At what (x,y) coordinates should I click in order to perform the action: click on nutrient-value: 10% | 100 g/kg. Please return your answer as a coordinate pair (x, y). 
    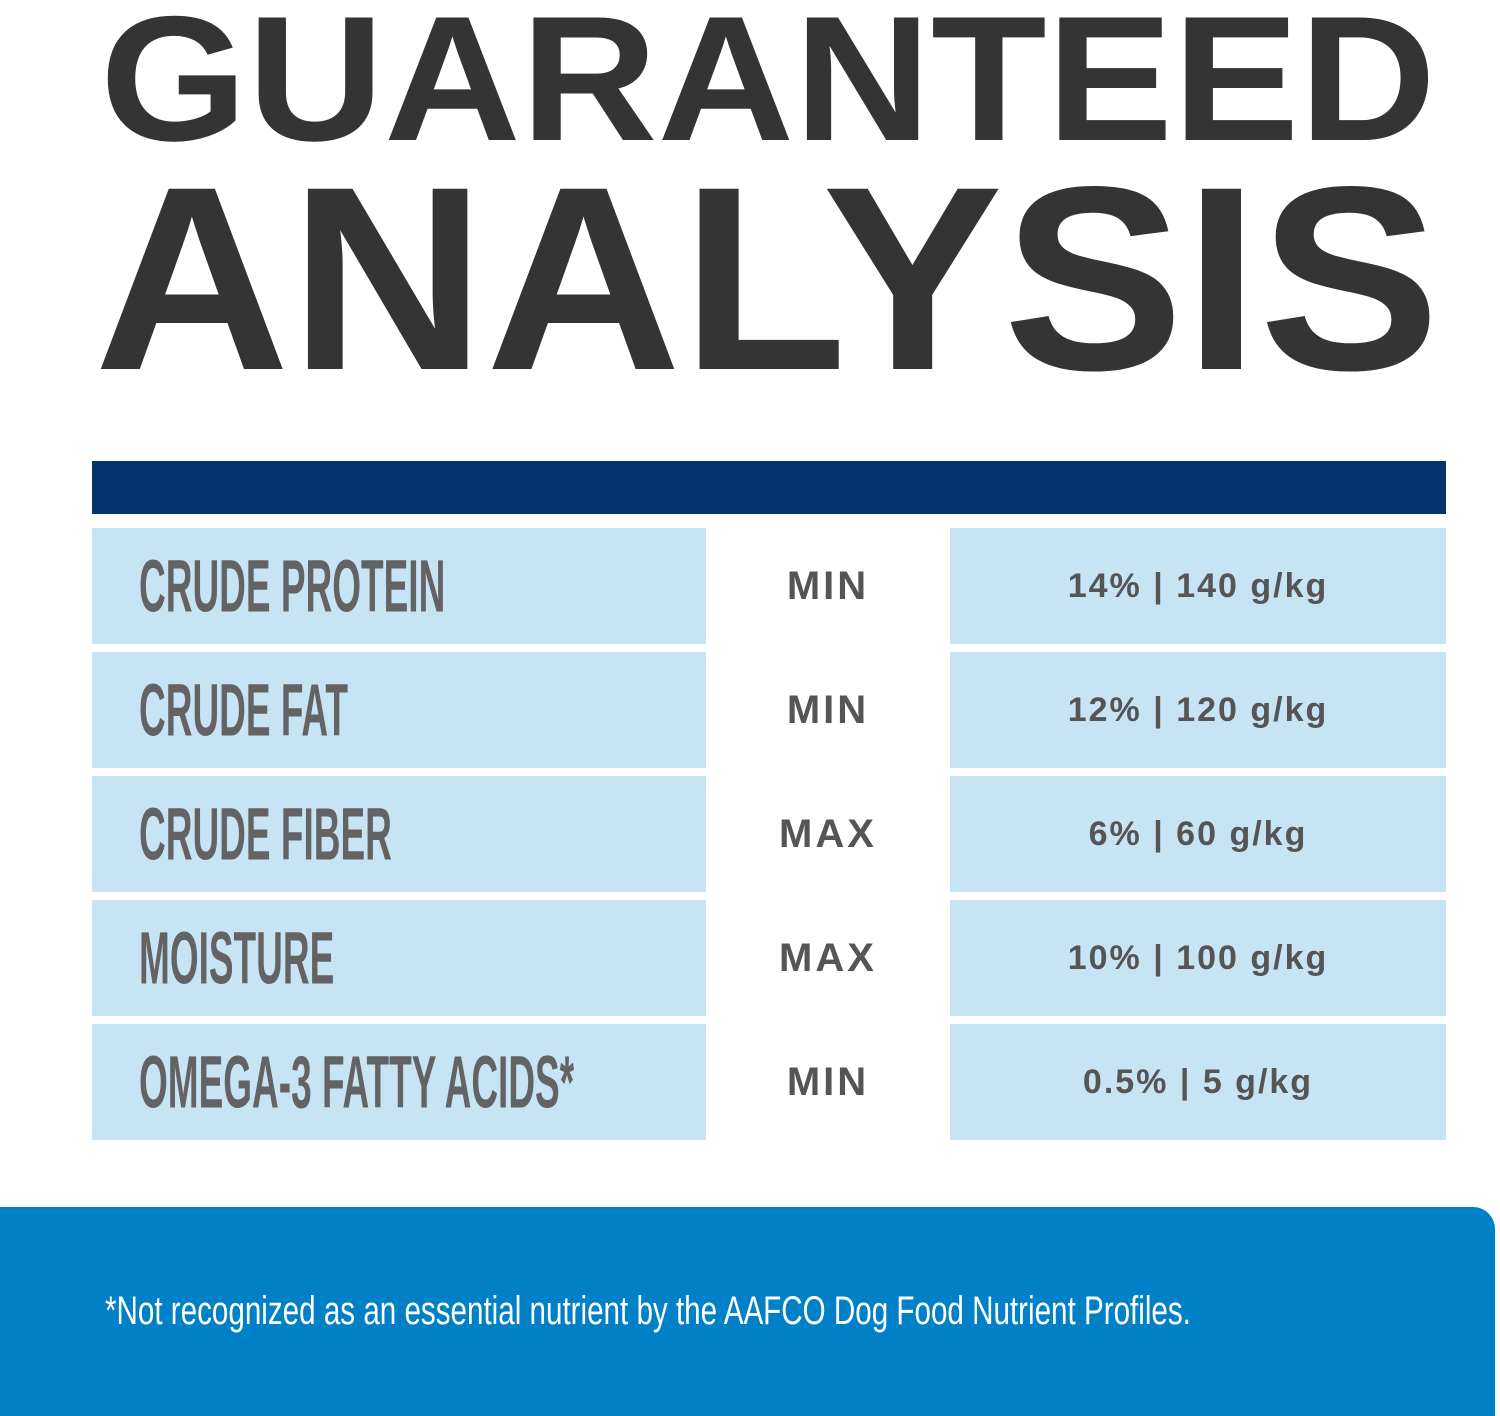
    Looking at the image, I should click on (1198, 958).